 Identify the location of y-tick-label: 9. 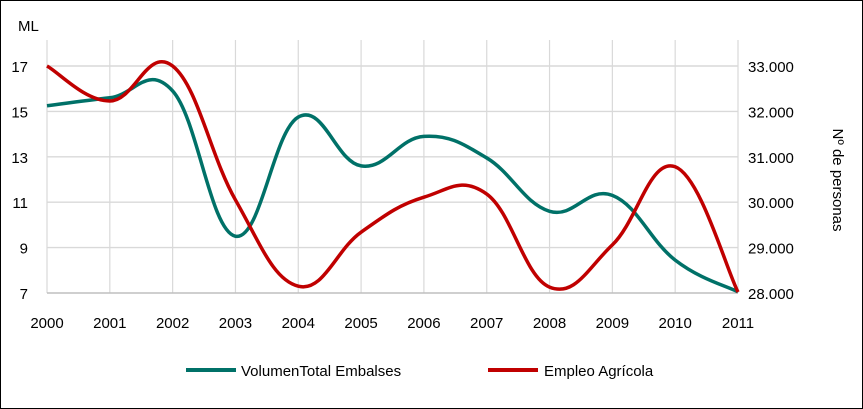
(24, 249).